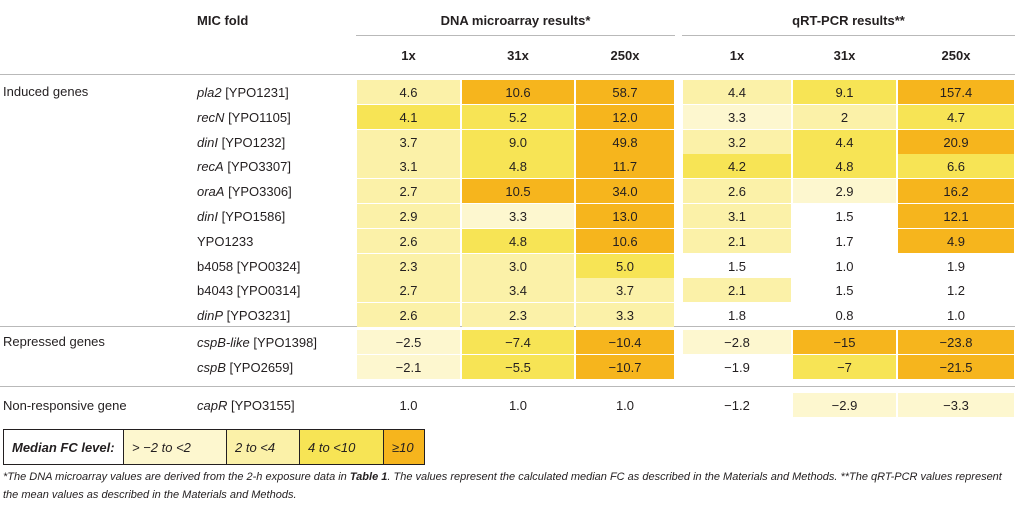 This screenshot has width=1015, height=509. What do you see at coordinates (625, 92) in the screenshot?
I see `value-cell-dna-250x: 58.7` at bounding box center [625, 92].